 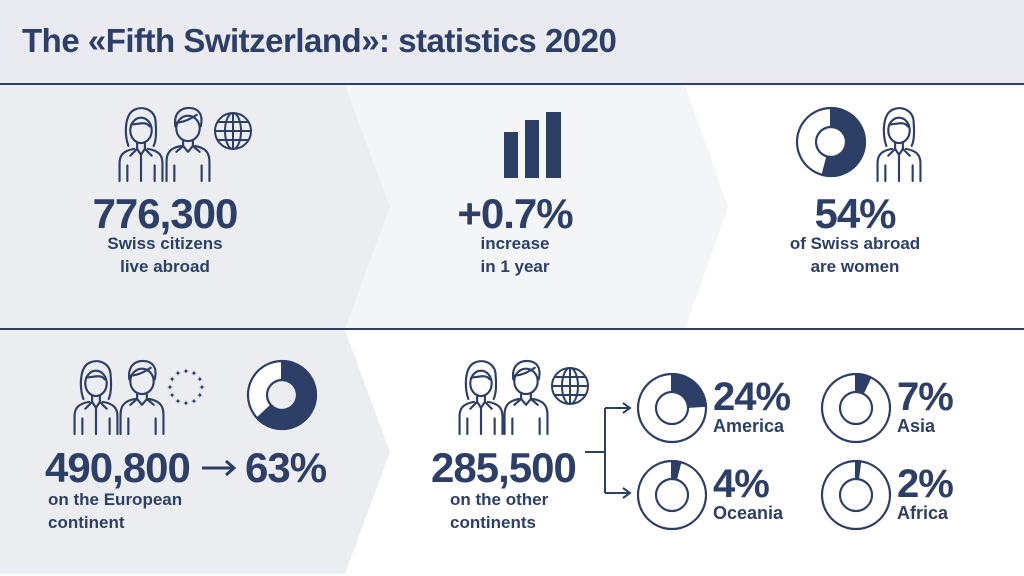 I want to click on abroad-label-1: Swiss citizens, so click(x=165, y=243).